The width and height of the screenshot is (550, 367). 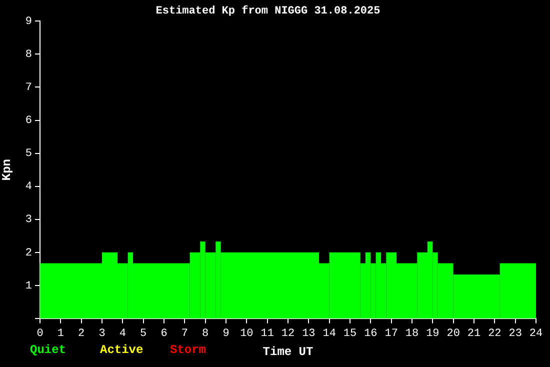 I want to click on y-tick-label: 9, so click(x=28, y=22).